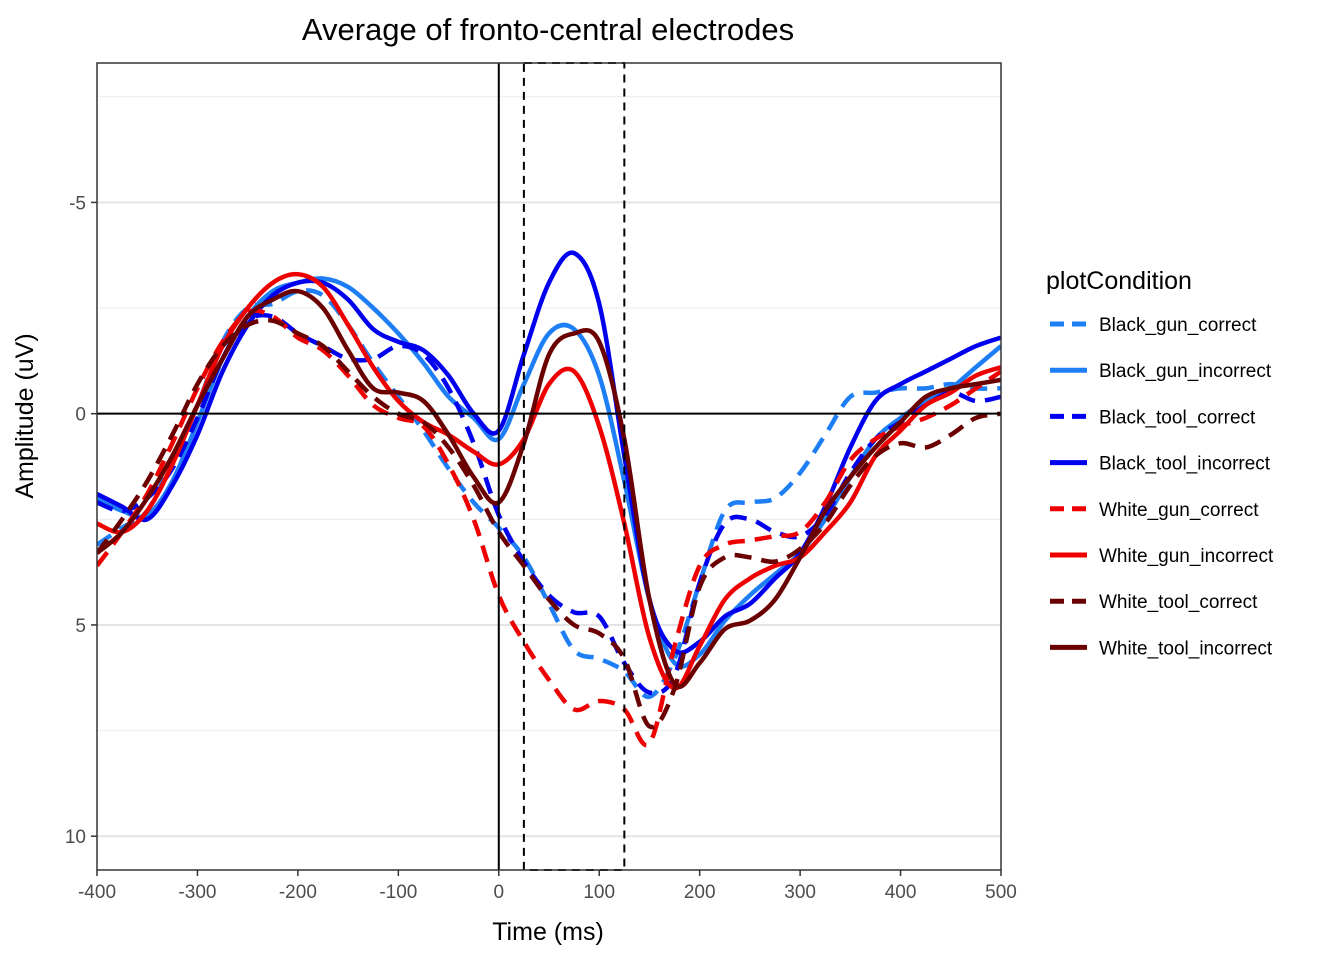 This screenshot has height=960, width=1344. What do you see at coordinates (1185, 371) in the screenshot?
I see `legend-label-black-gun-incorrect: Black_gun_incorrect` at bounding box center [1185, 371].